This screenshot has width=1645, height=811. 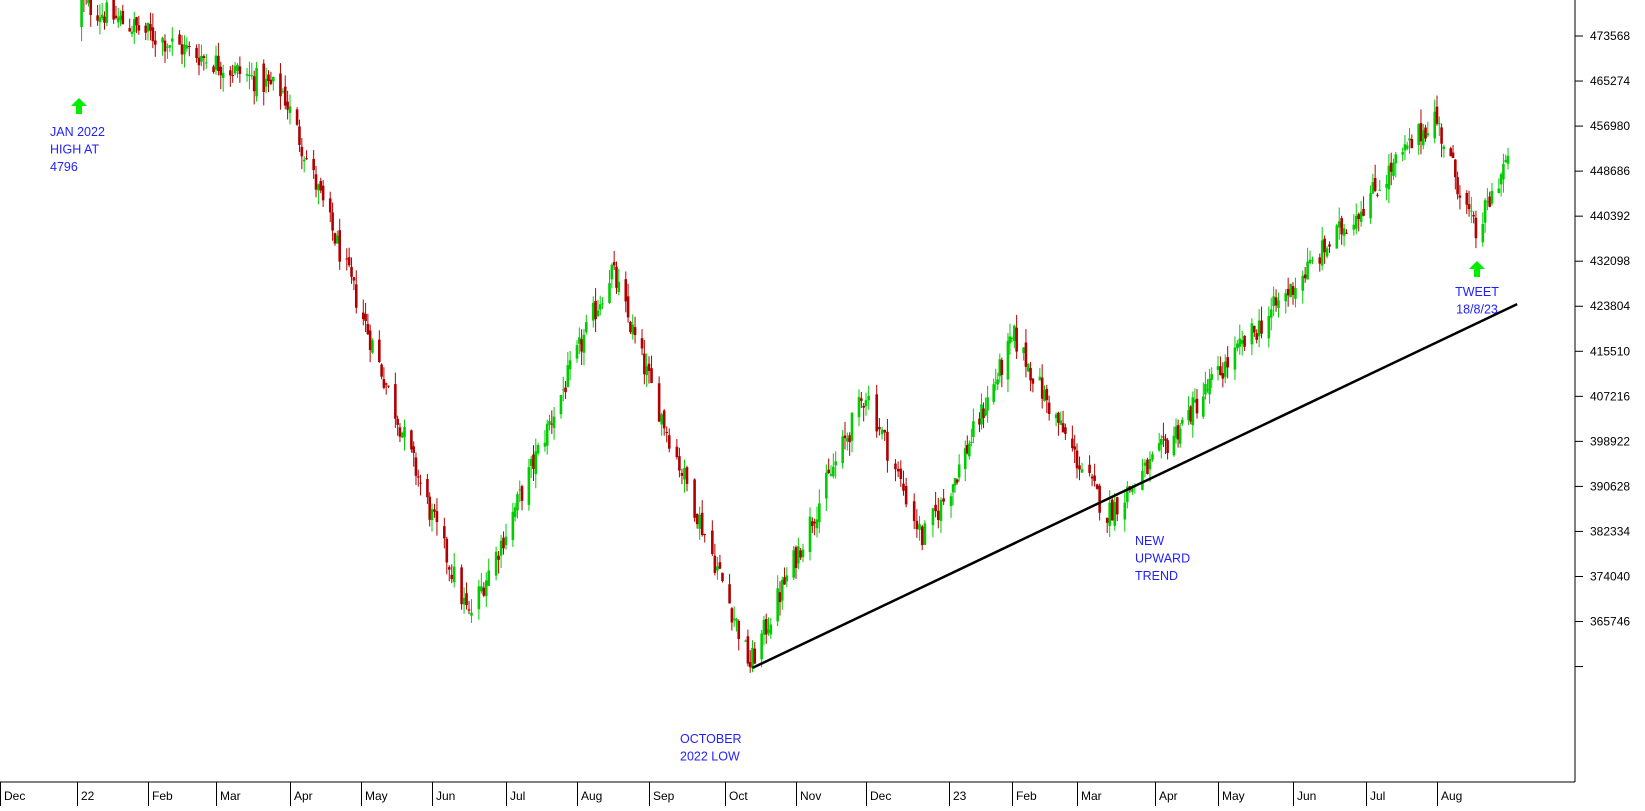 What do you see at coordinates (1610, 622) in the screenshot?
I see `y-tick-label: 365746` at bounding box center [1610, 622].